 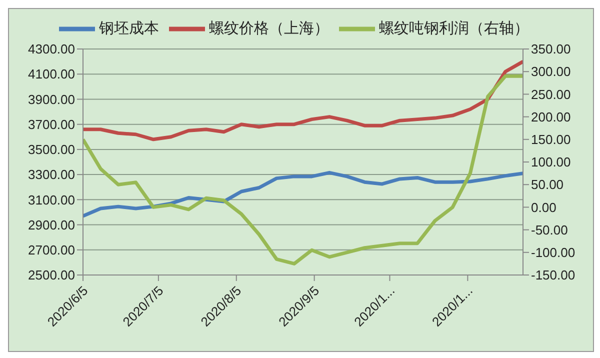 What do you see at coordinates (551, 94) in the screenshot?
I see `y2-tick-label: 250.00` at bounding box center [551, 94].